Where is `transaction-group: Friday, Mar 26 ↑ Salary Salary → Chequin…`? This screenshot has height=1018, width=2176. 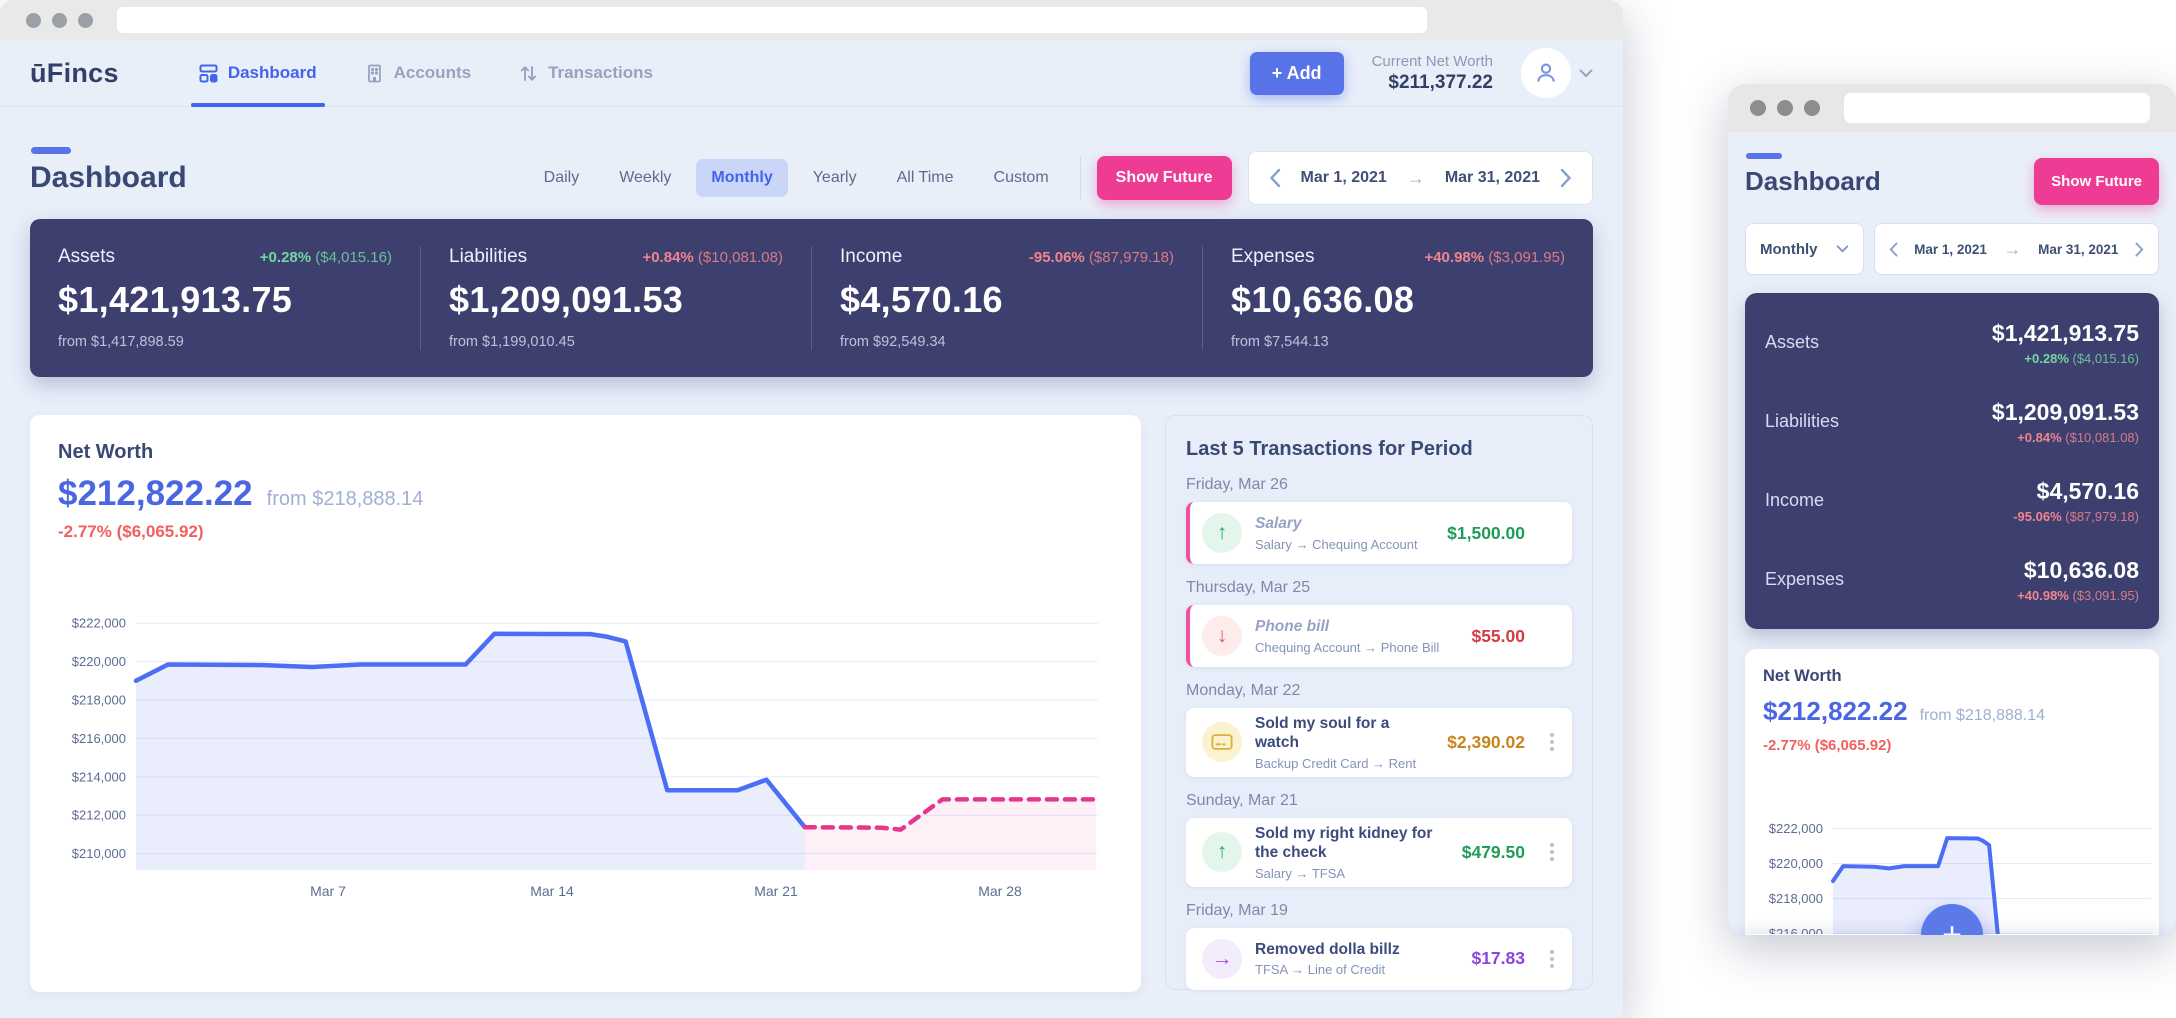 transaction-group: Friday, Mar 26 ↑ Salary Salary → Chequin… is located at coordinates (1379, 520).